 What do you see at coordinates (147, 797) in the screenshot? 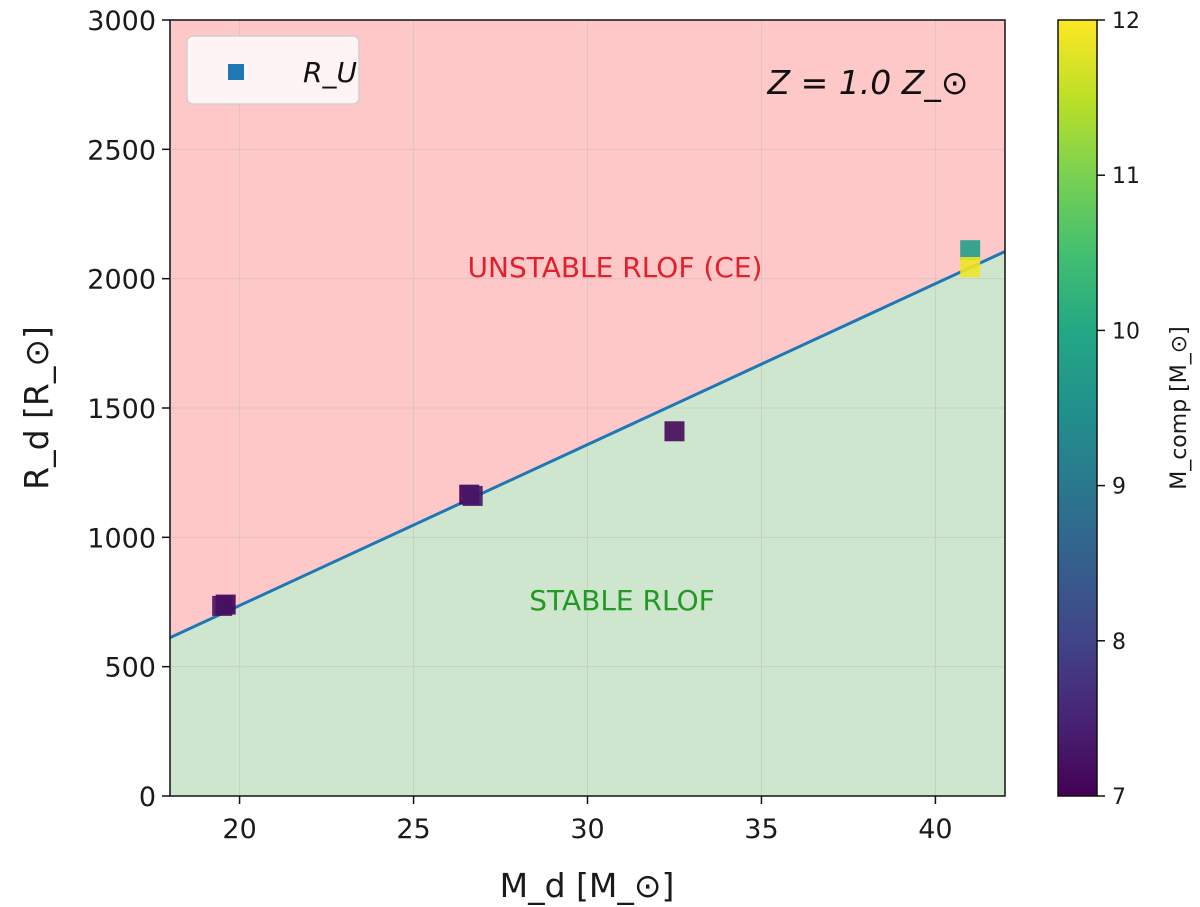
I see `y-tick-label: 0` at bounding box center [147, 797].